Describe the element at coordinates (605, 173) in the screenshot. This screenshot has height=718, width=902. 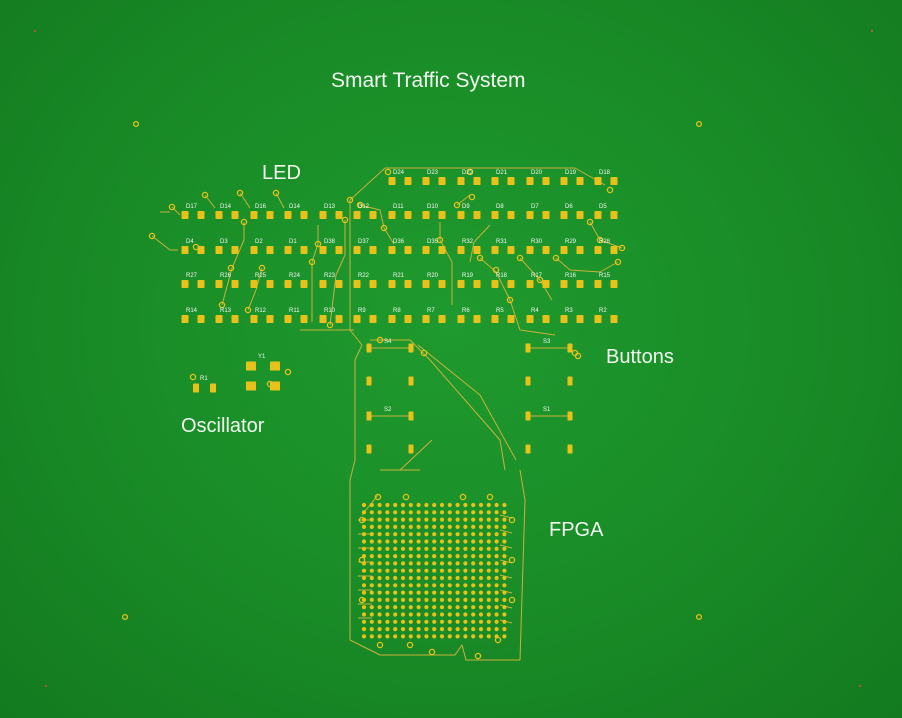
I see `designator: D18` at that location.